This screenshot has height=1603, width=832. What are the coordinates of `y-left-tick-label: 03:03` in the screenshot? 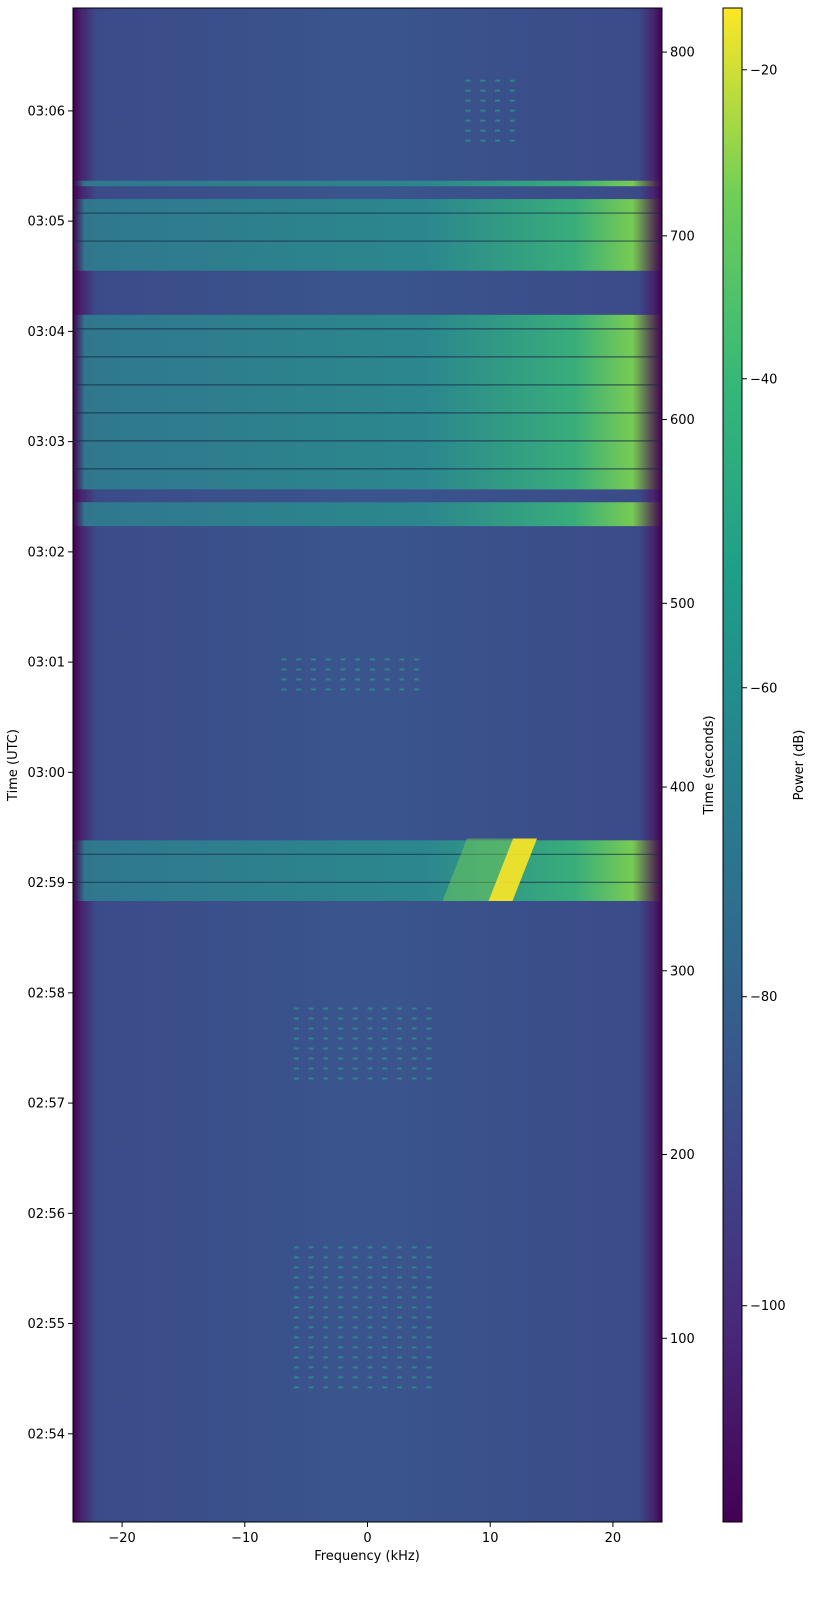 It's located at (46, 442).